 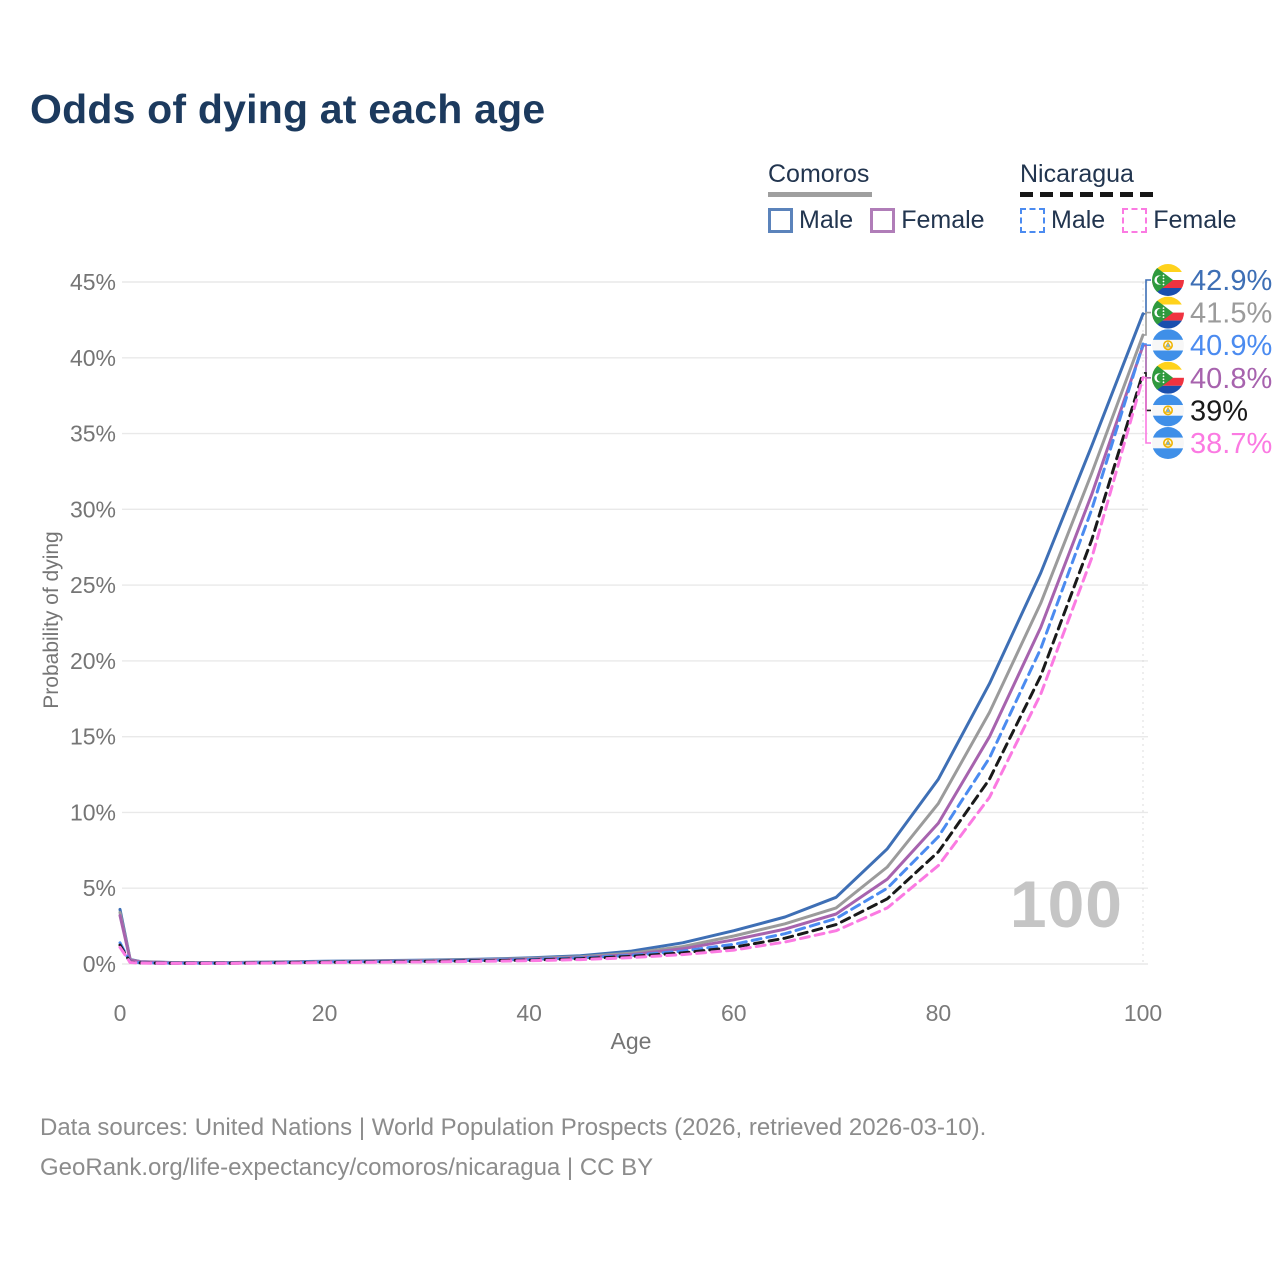 I want to click on legend-swatch-comoros-female, so click(x=883, y=220).